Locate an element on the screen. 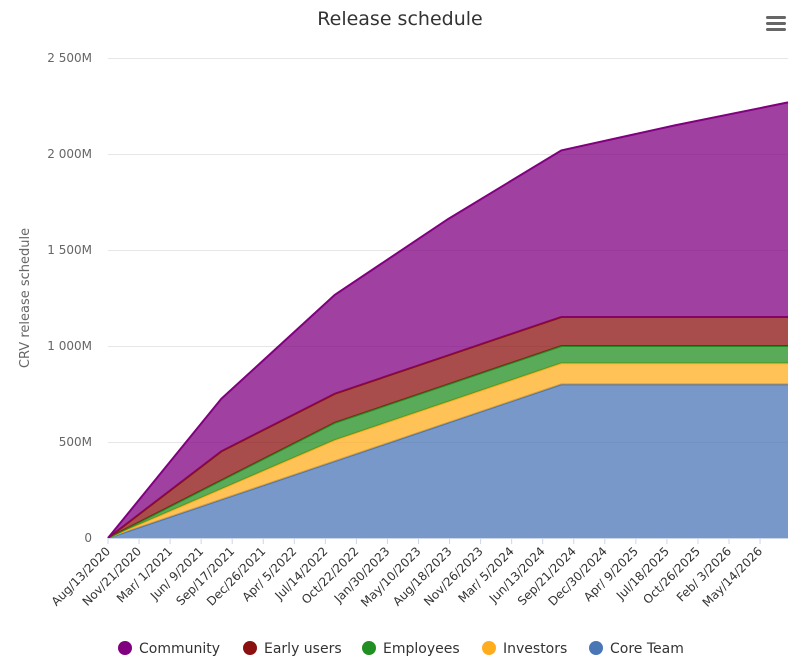  legend-item-early-users: Early users is located at coordinates (292, 649).